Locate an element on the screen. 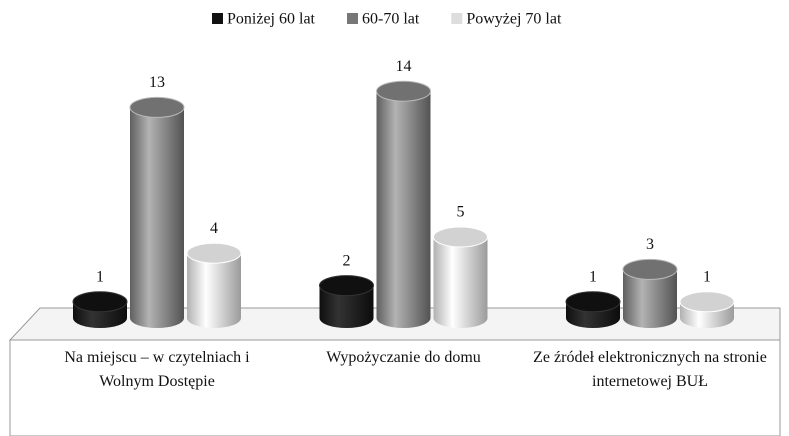 Image resolution: width=789 pixels, height=436 pixels. legend-label: Poniżej 60 lat is located at coordinates (271, 19).